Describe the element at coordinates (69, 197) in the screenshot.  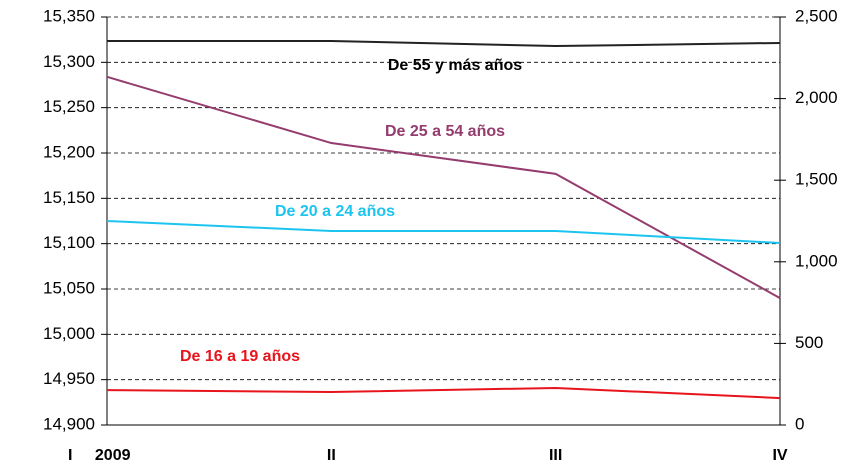
I see `y-tick-label: 15,150` at that location.